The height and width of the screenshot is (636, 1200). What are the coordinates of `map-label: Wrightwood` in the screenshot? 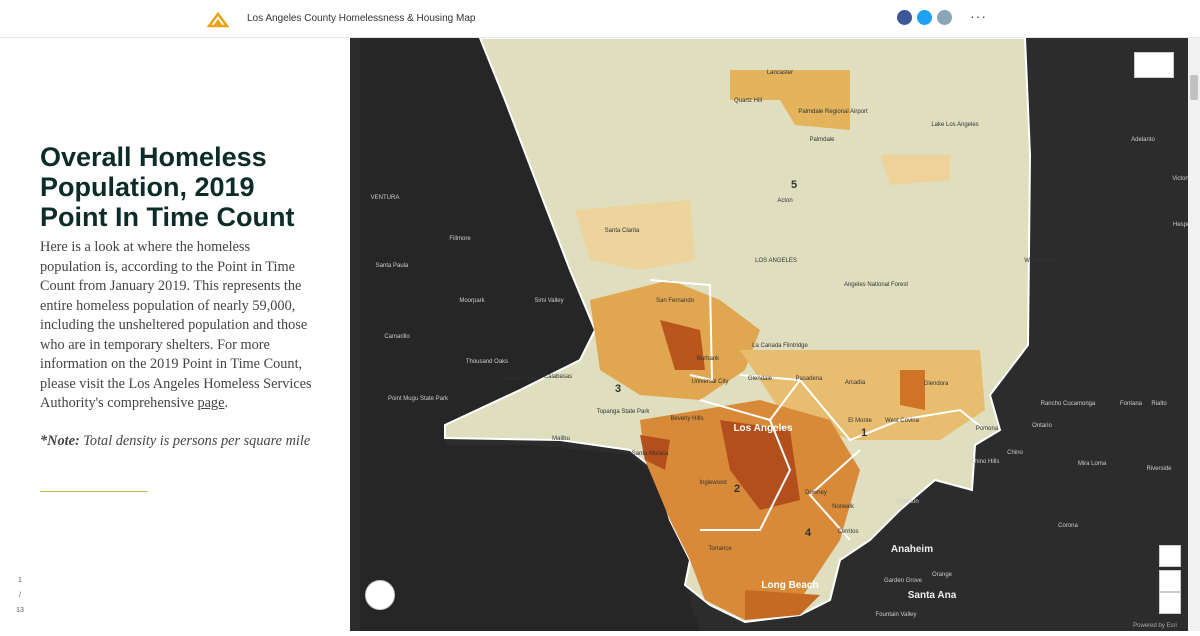 It's located at (1040, 261).